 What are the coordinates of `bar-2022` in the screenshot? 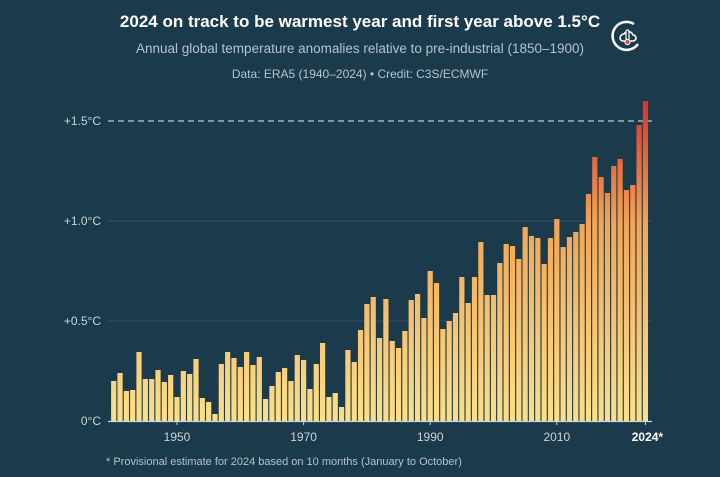 It's located at (633, 303).